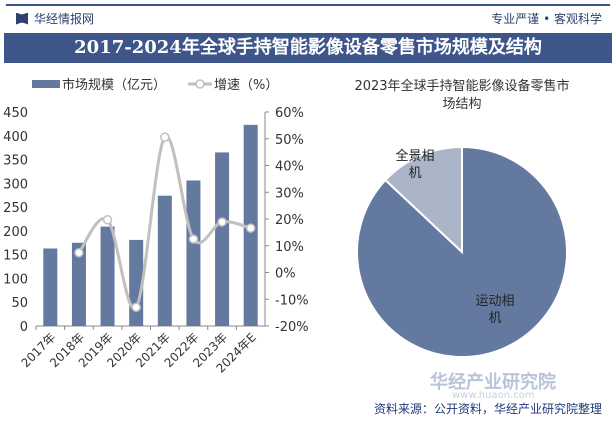 The width and height of the screenshot is (616, 425). What do you see at coordinates (495, 310) in the screenshot?
I see `pie-label-action-camera: 运动相机` at bounding box center [495, 310].